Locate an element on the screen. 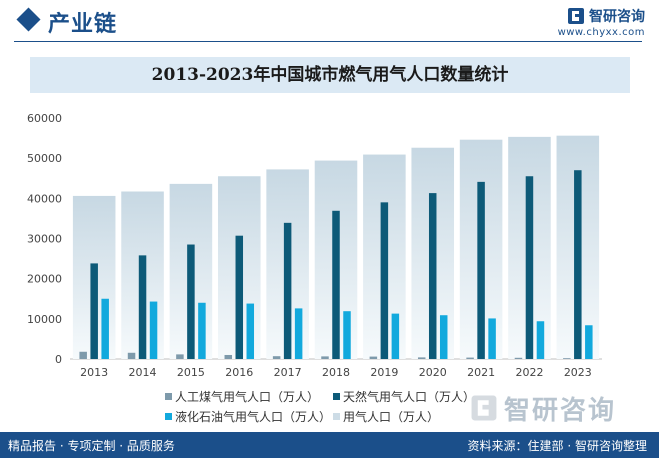 The height and width of the screenshot is (458, 659). footer-tagline: 精品报告 · 专项定制 · 品质服务 is located at coordinates (91, 446).